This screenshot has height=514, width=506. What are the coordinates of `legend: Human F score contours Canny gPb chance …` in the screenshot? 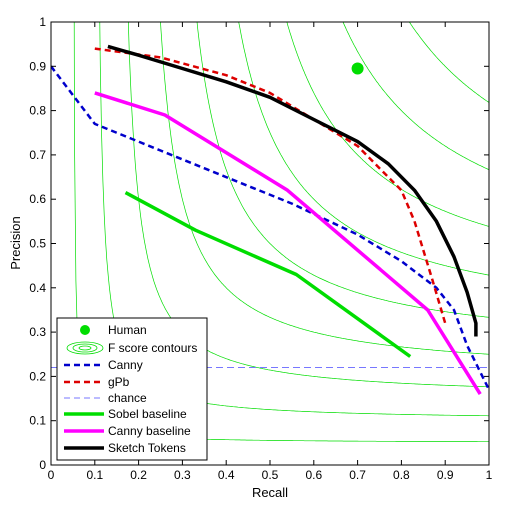 It's located at (132, 389).